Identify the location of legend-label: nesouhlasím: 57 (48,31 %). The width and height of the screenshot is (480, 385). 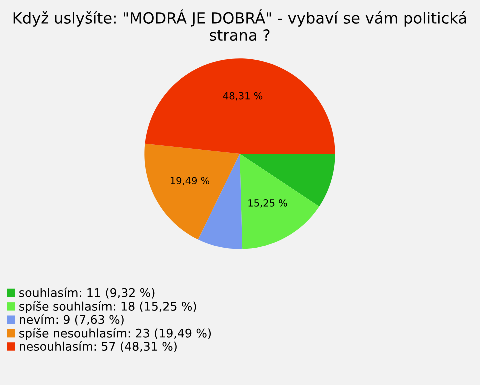
(98, 346).